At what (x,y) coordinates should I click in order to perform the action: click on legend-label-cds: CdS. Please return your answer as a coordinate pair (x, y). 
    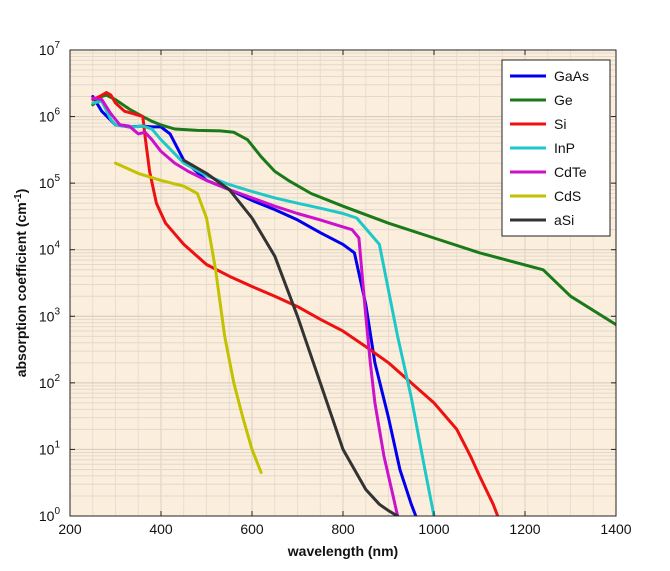
    Looking at the image, I should click on (567, 196).